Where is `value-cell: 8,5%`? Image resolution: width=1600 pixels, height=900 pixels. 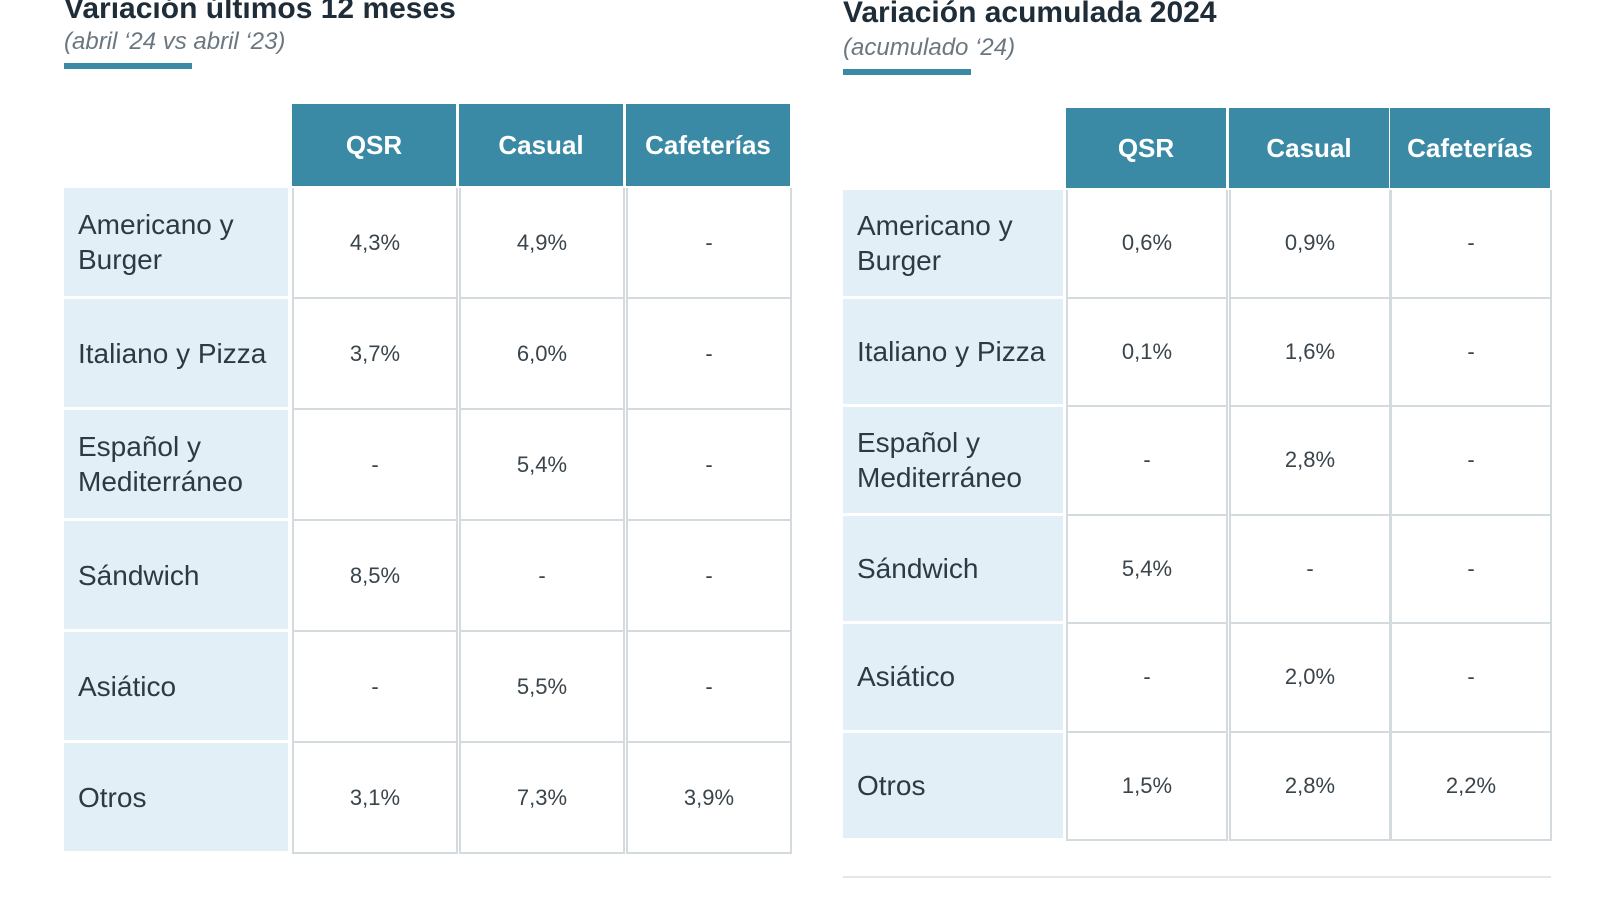
value-cell: 8,5% is located at coordinates (375, 576).